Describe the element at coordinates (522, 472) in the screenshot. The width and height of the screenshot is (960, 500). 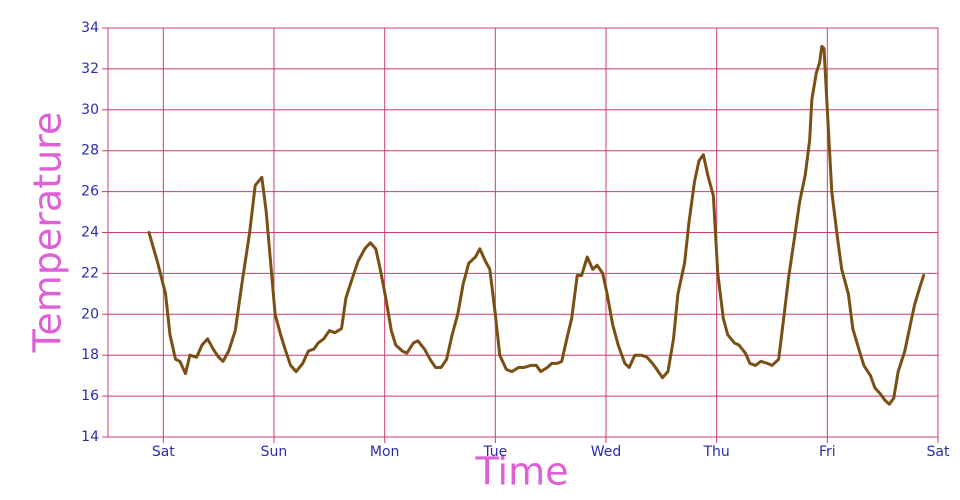
I see `x-axis-title: Time` at that location.